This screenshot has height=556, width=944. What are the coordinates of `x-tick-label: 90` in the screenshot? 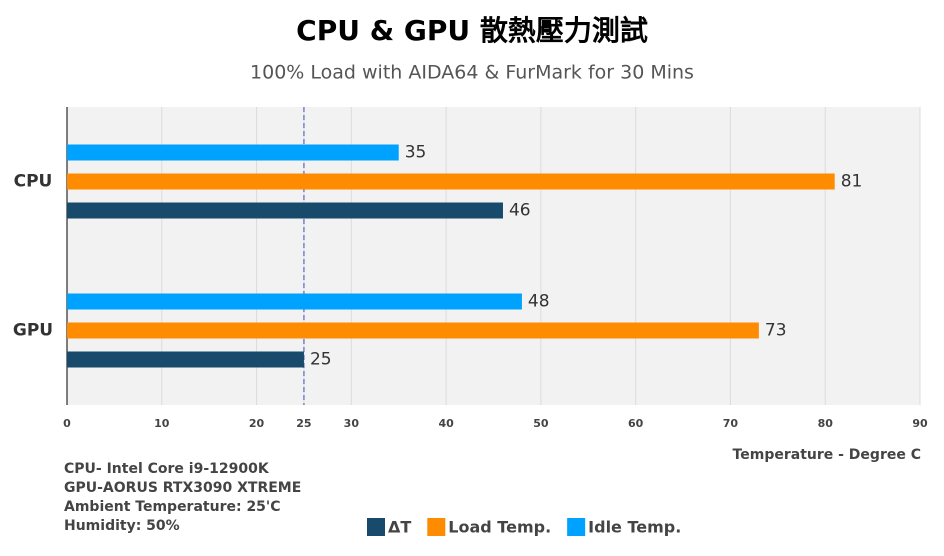 It's located at (920, 423).